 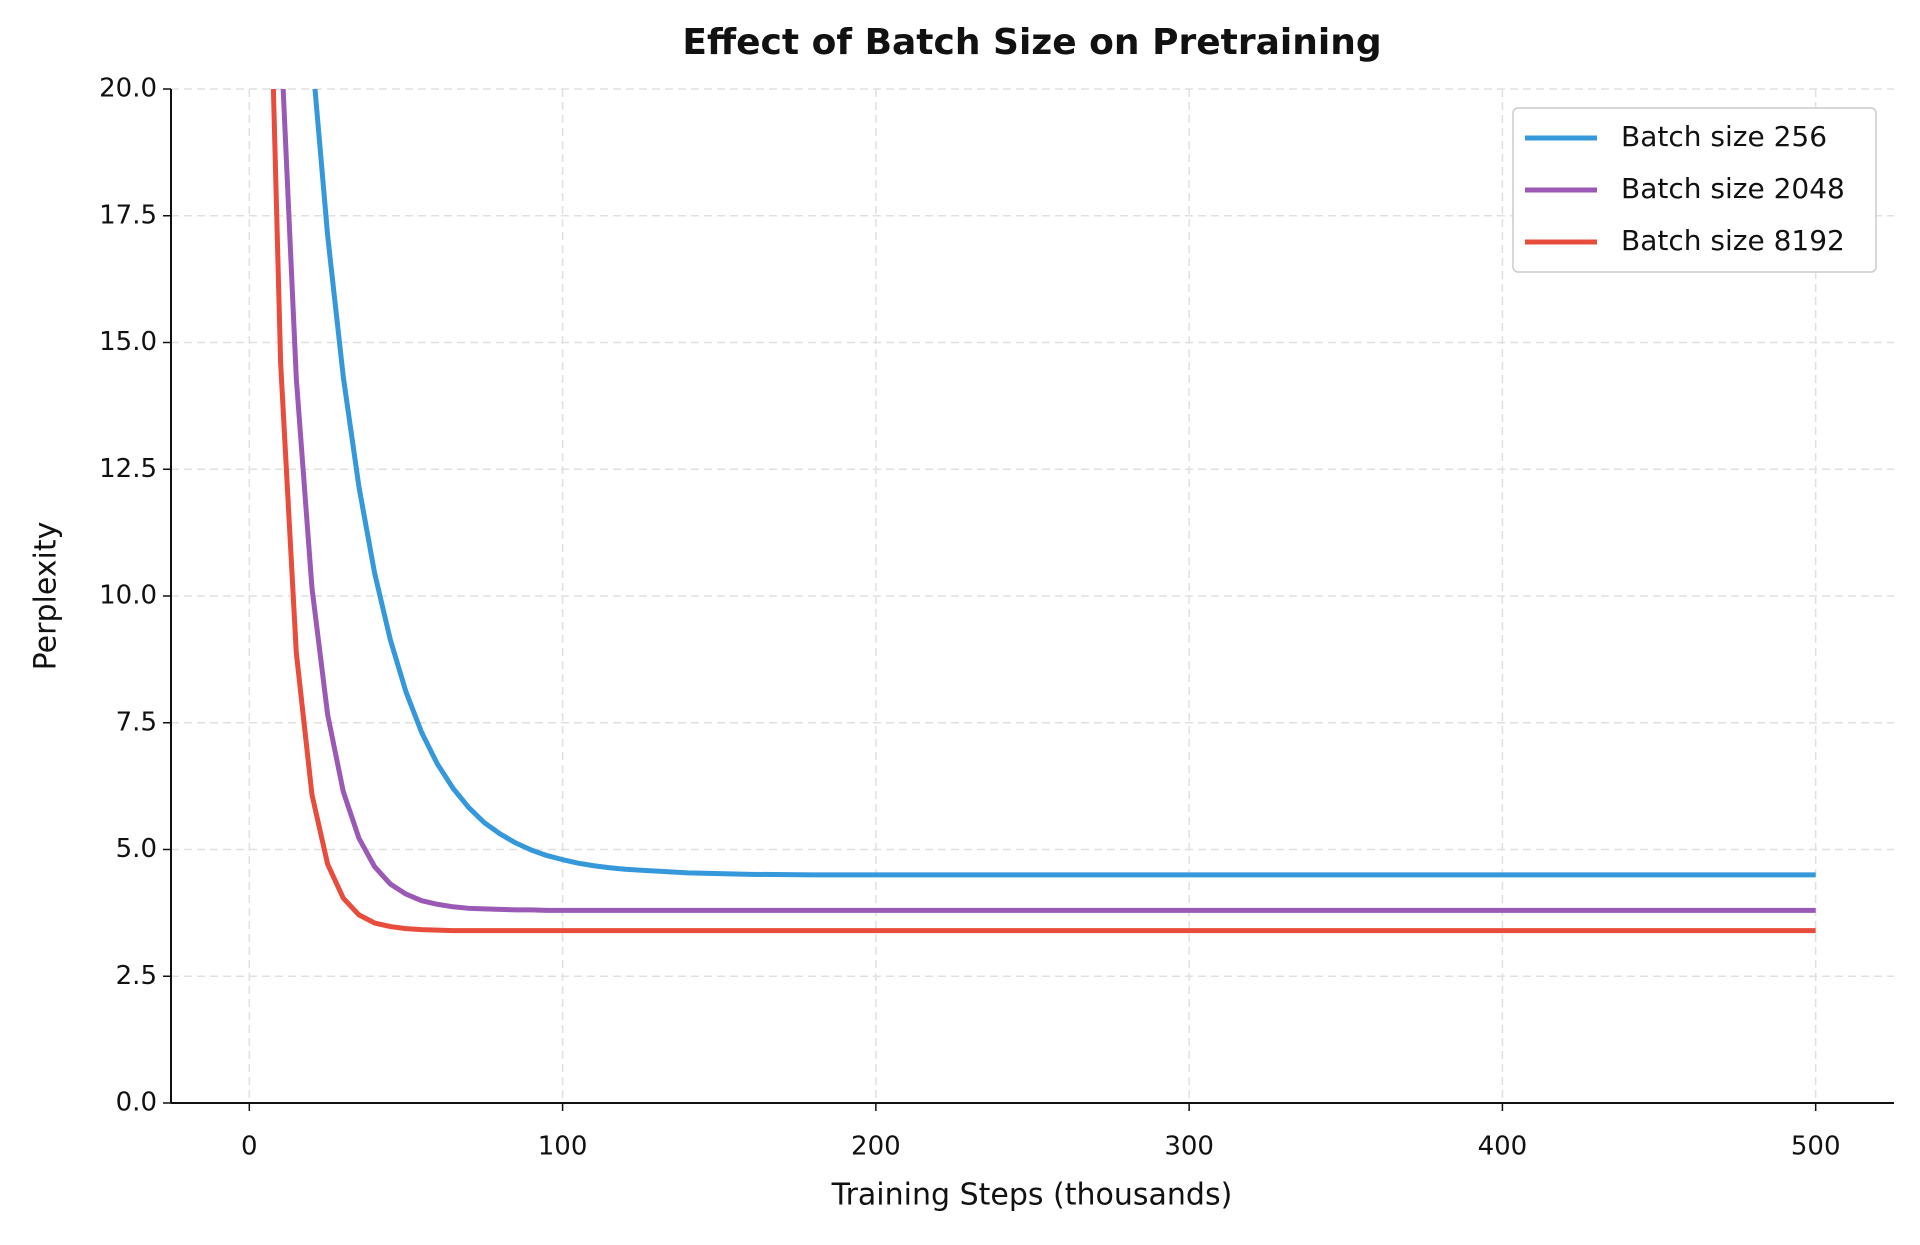 What do you see at coordinates (876, 1147) in the screenshot?
I see `x-tick-label: 200` at bounding box center [876, 1147].